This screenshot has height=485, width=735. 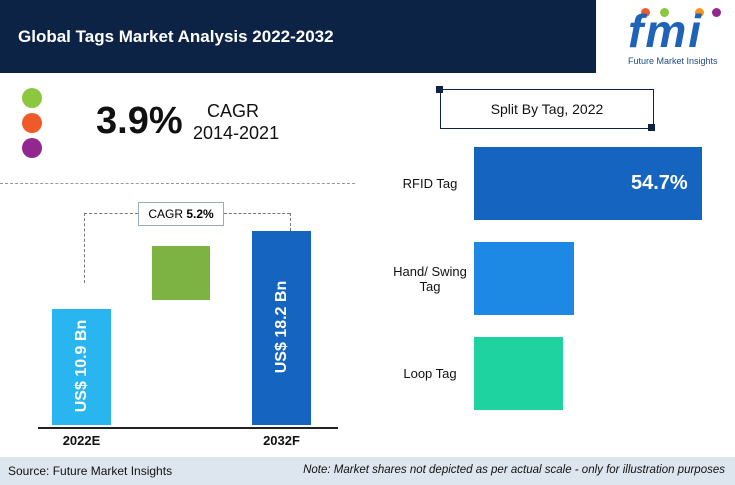 I want to click on logo-subtitle: Future Market Insights, so click(x=673, y=61).